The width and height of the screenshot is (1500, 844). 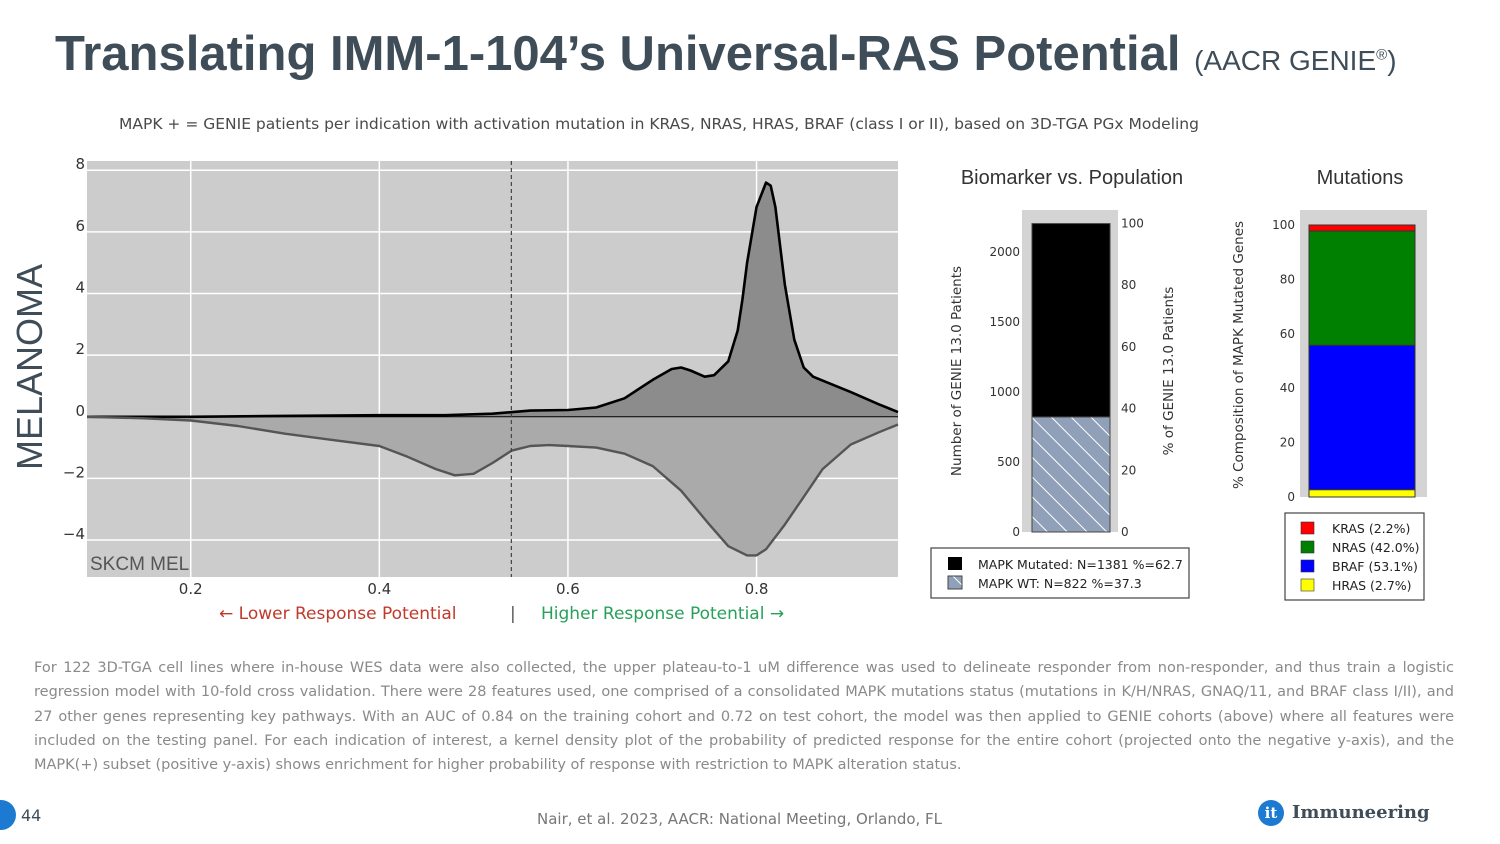 I want to click on y-tick-label: 8, so click(x=80, y=164).